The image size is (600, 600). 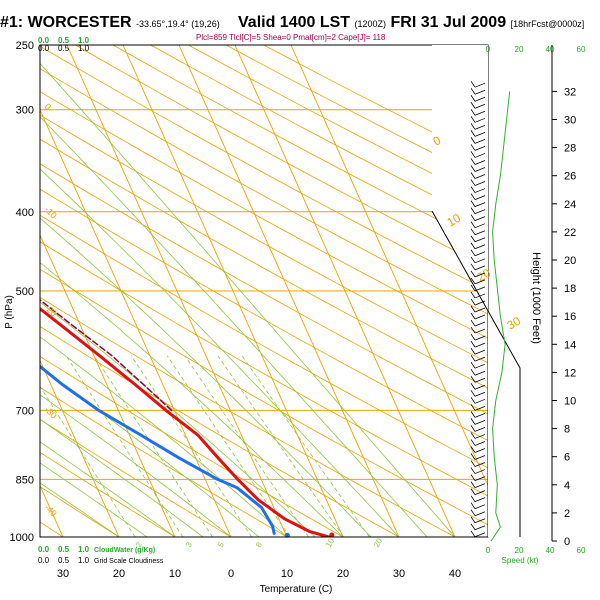 I want to click on cloudiness-scale-bottom: 1.0, so click(x=84, y=560).